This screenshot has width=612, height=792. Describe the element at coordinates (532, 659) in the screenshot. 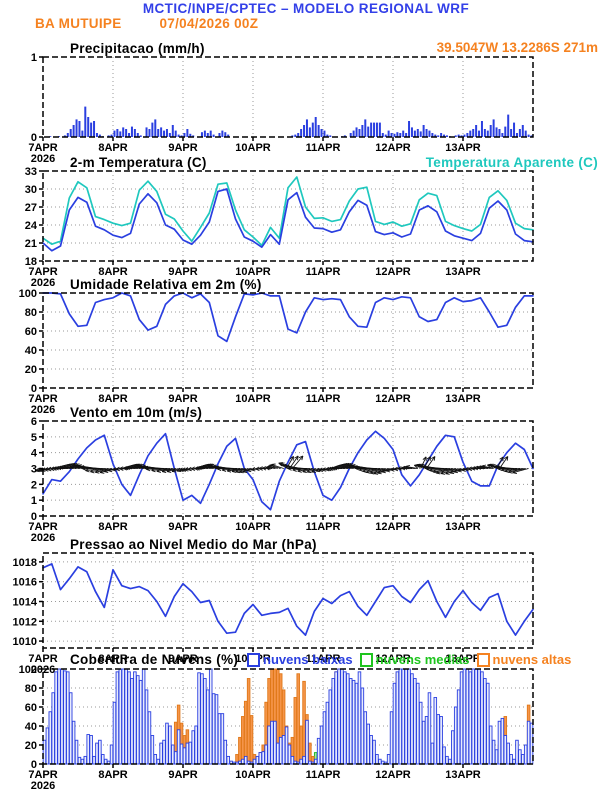

I see `legend-label-nuvens-altas: nuvens altas` at that location.